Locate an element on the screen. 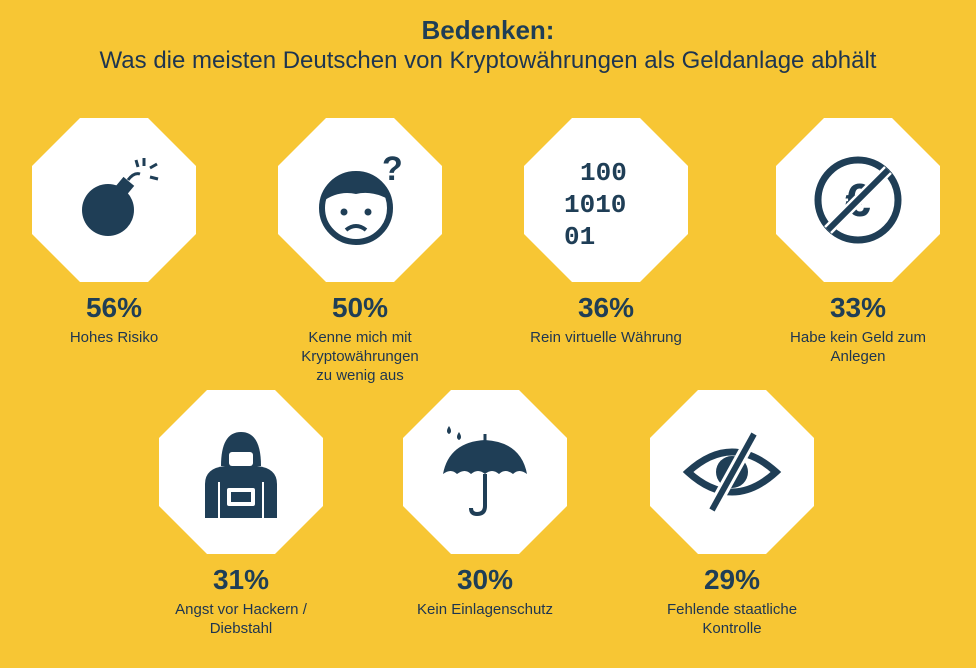 This screenshot has height=668, width=976. label-line: Kryptowährungen is located at coordinates (360, 356).